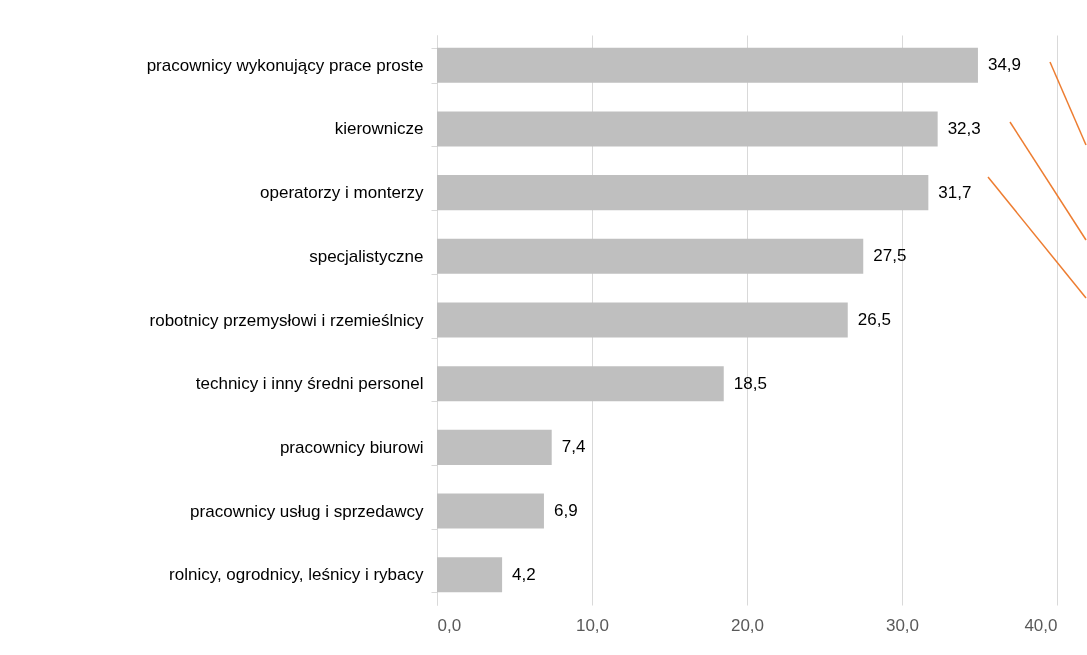 The image size is (1087, 655). I want to click on y-tick-label: operatorzy i monterzy, so click(342, 193).